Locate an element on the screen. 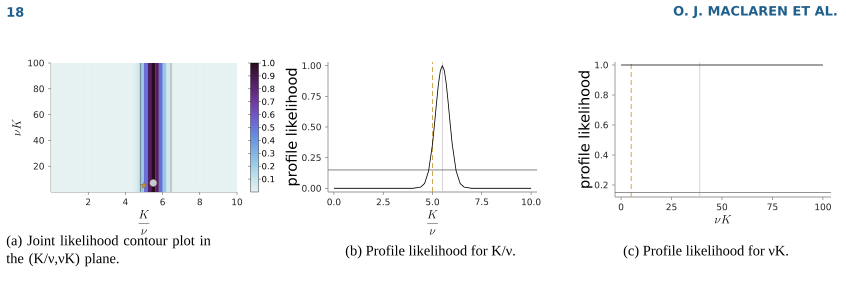 This screenshot has height=293, width=846. y-axis-title: $\nu K$ is located at coordinates (16, 127).